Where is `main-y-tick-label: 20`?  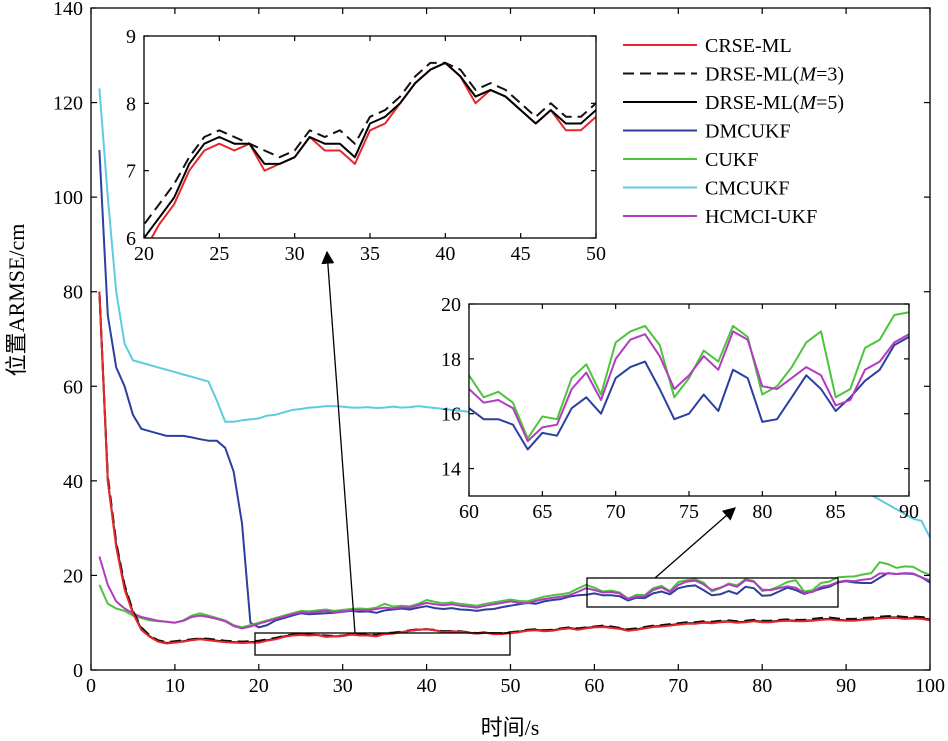 main-y-tick-label: 20 is located at coordinates (73, 576).